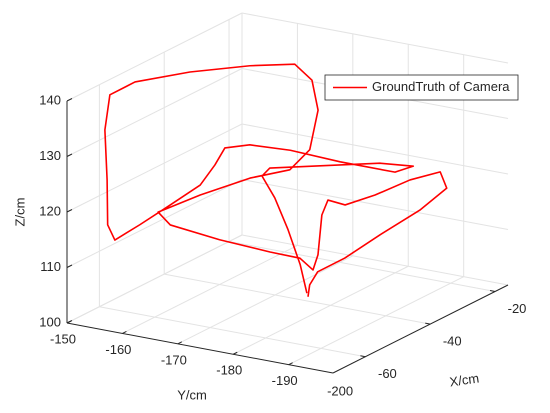  I want to click on x-tick-label: -40, so click(452, 341).